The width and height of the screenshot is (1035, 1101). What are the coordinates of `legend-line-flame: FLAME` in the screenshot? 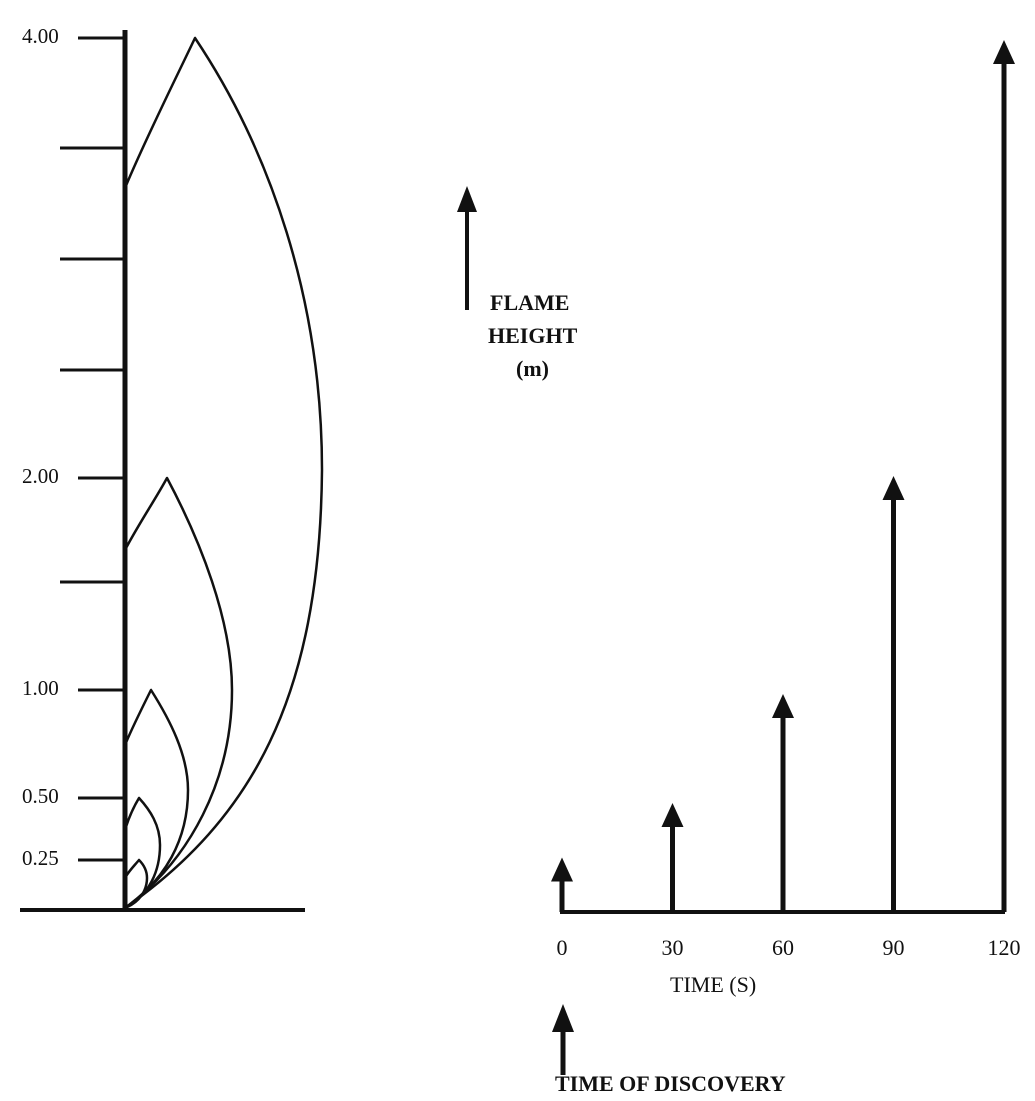 It's located at (529, 302).